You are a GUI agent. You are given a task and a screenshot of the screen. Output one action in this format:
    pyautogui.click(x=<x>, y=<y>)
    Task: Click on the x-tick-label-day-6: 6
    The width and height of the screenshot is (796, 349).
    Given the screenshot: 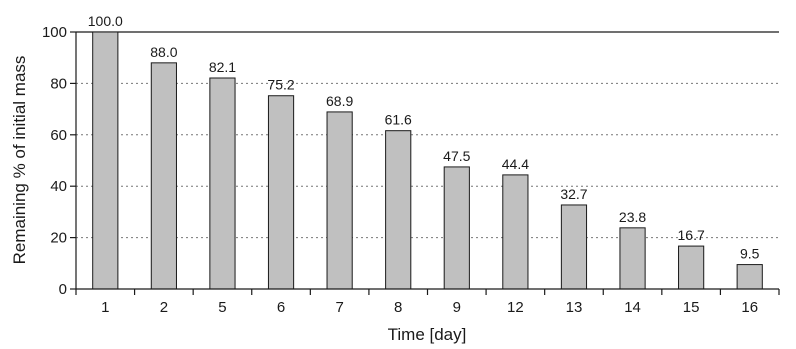 What is the action you would take?
    pyautogui.click(x=281, y=307)
    